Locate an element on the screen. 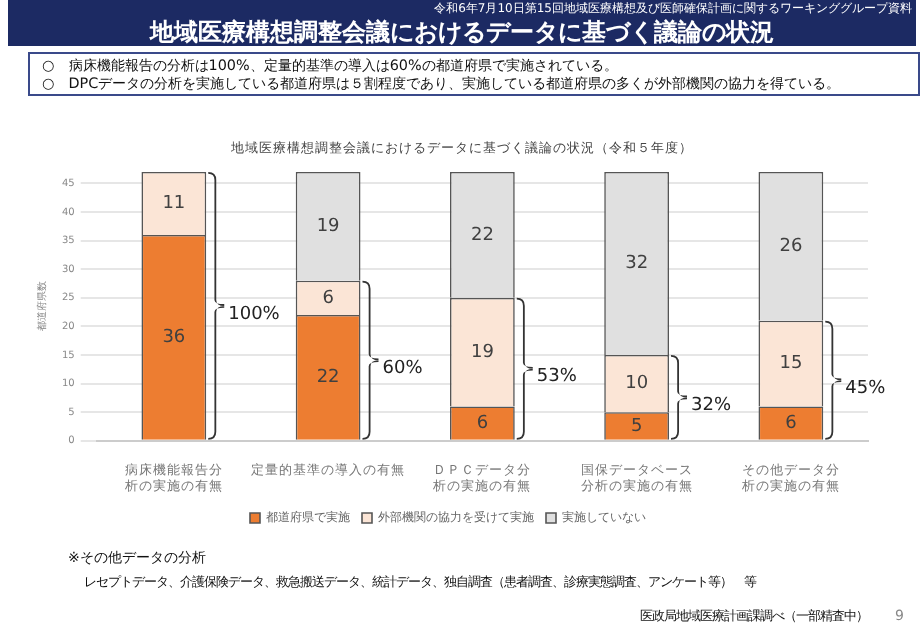 This screenshot has width=924, height=640. annotation: 45% is located at coordinates (866, 388).